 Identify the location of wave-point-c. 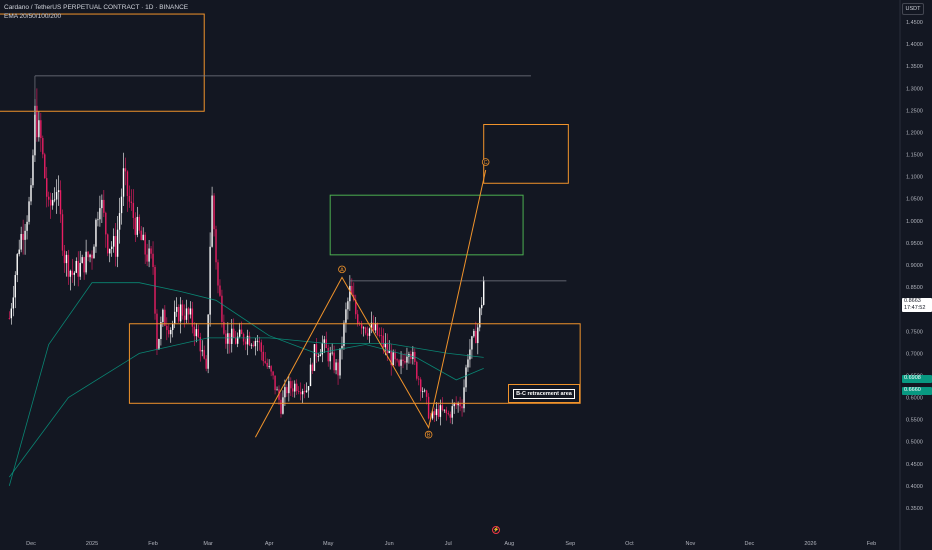
(485, 162).